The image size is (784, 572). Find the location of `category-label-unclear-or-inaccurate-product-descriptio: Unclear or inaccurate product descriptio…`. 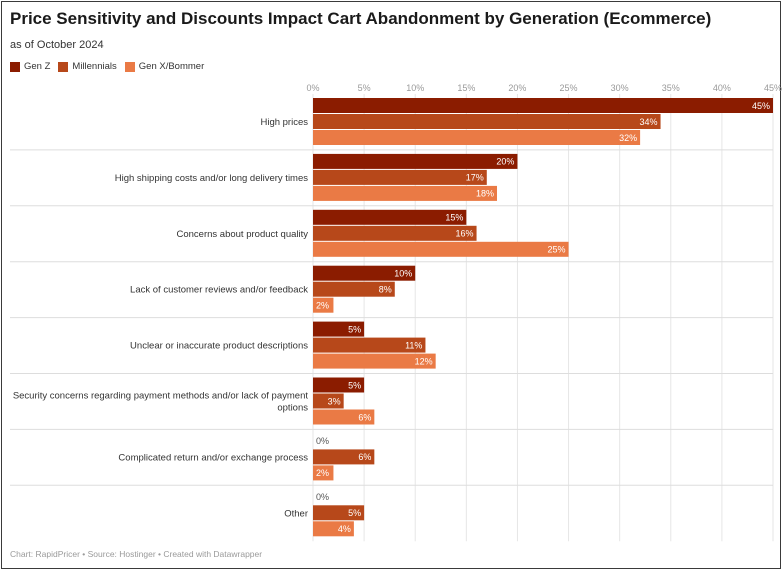

category-label-unclear-or-inaccurate-product-descriptio: Unclear or inaccurate product descriptio… is located at coordinates (219, 346).